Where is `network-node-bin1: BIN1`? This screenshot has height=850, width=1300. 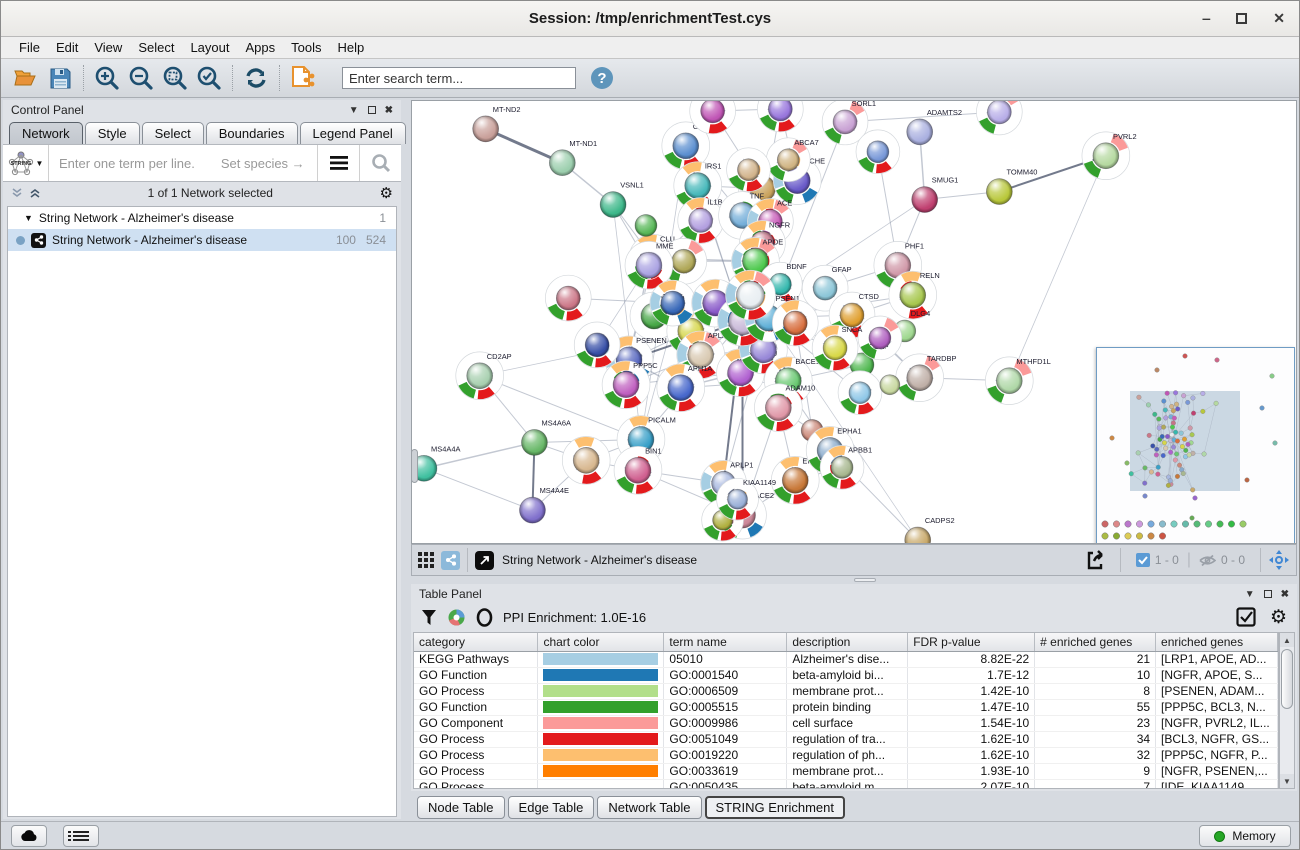 network-node-bin1: BIN1 is located at coordinates (638, 470).